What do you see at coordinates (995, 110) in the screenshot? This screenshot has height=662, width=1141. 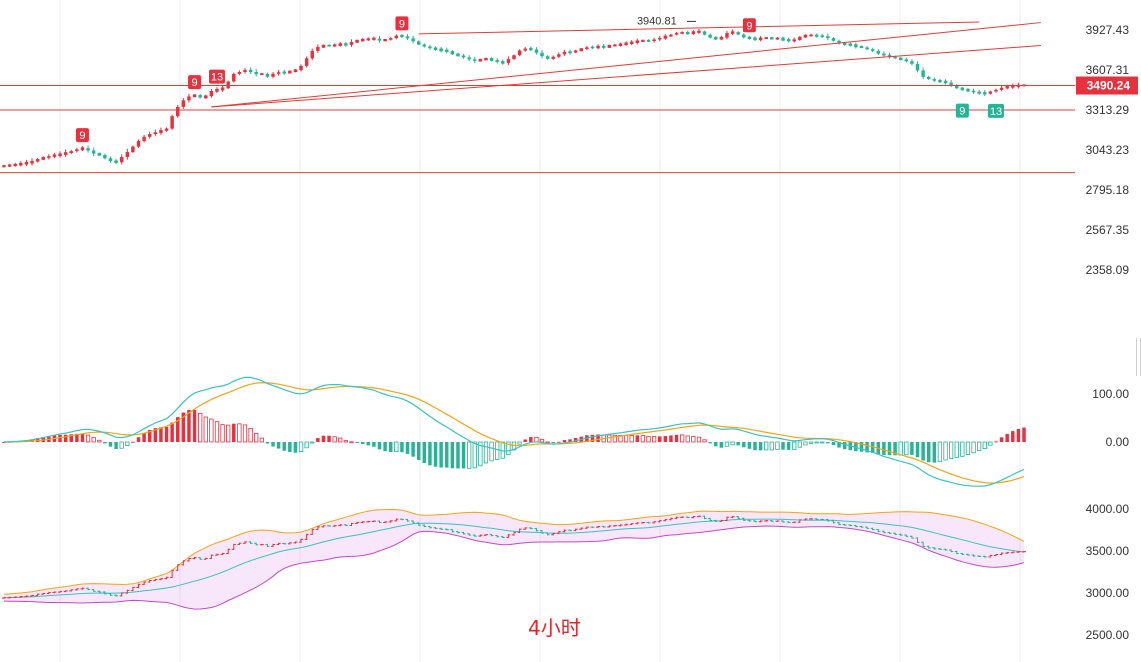 I see `td-marker` at bounding box center [995, 110].